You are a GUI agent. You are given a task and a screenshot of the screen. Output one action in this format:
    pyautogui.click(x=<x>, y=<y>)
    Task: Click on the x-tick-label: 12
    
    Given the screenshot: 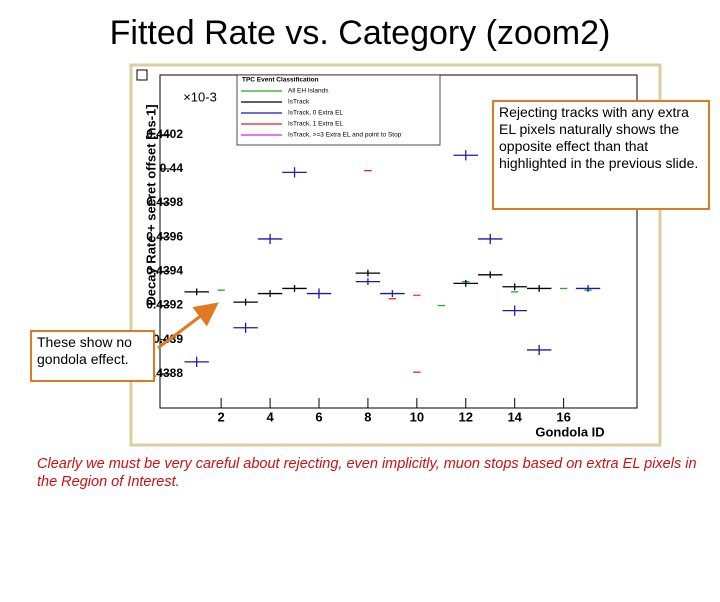 What is the action you would take?
    pyautogui.click(x=466, y=416)
    